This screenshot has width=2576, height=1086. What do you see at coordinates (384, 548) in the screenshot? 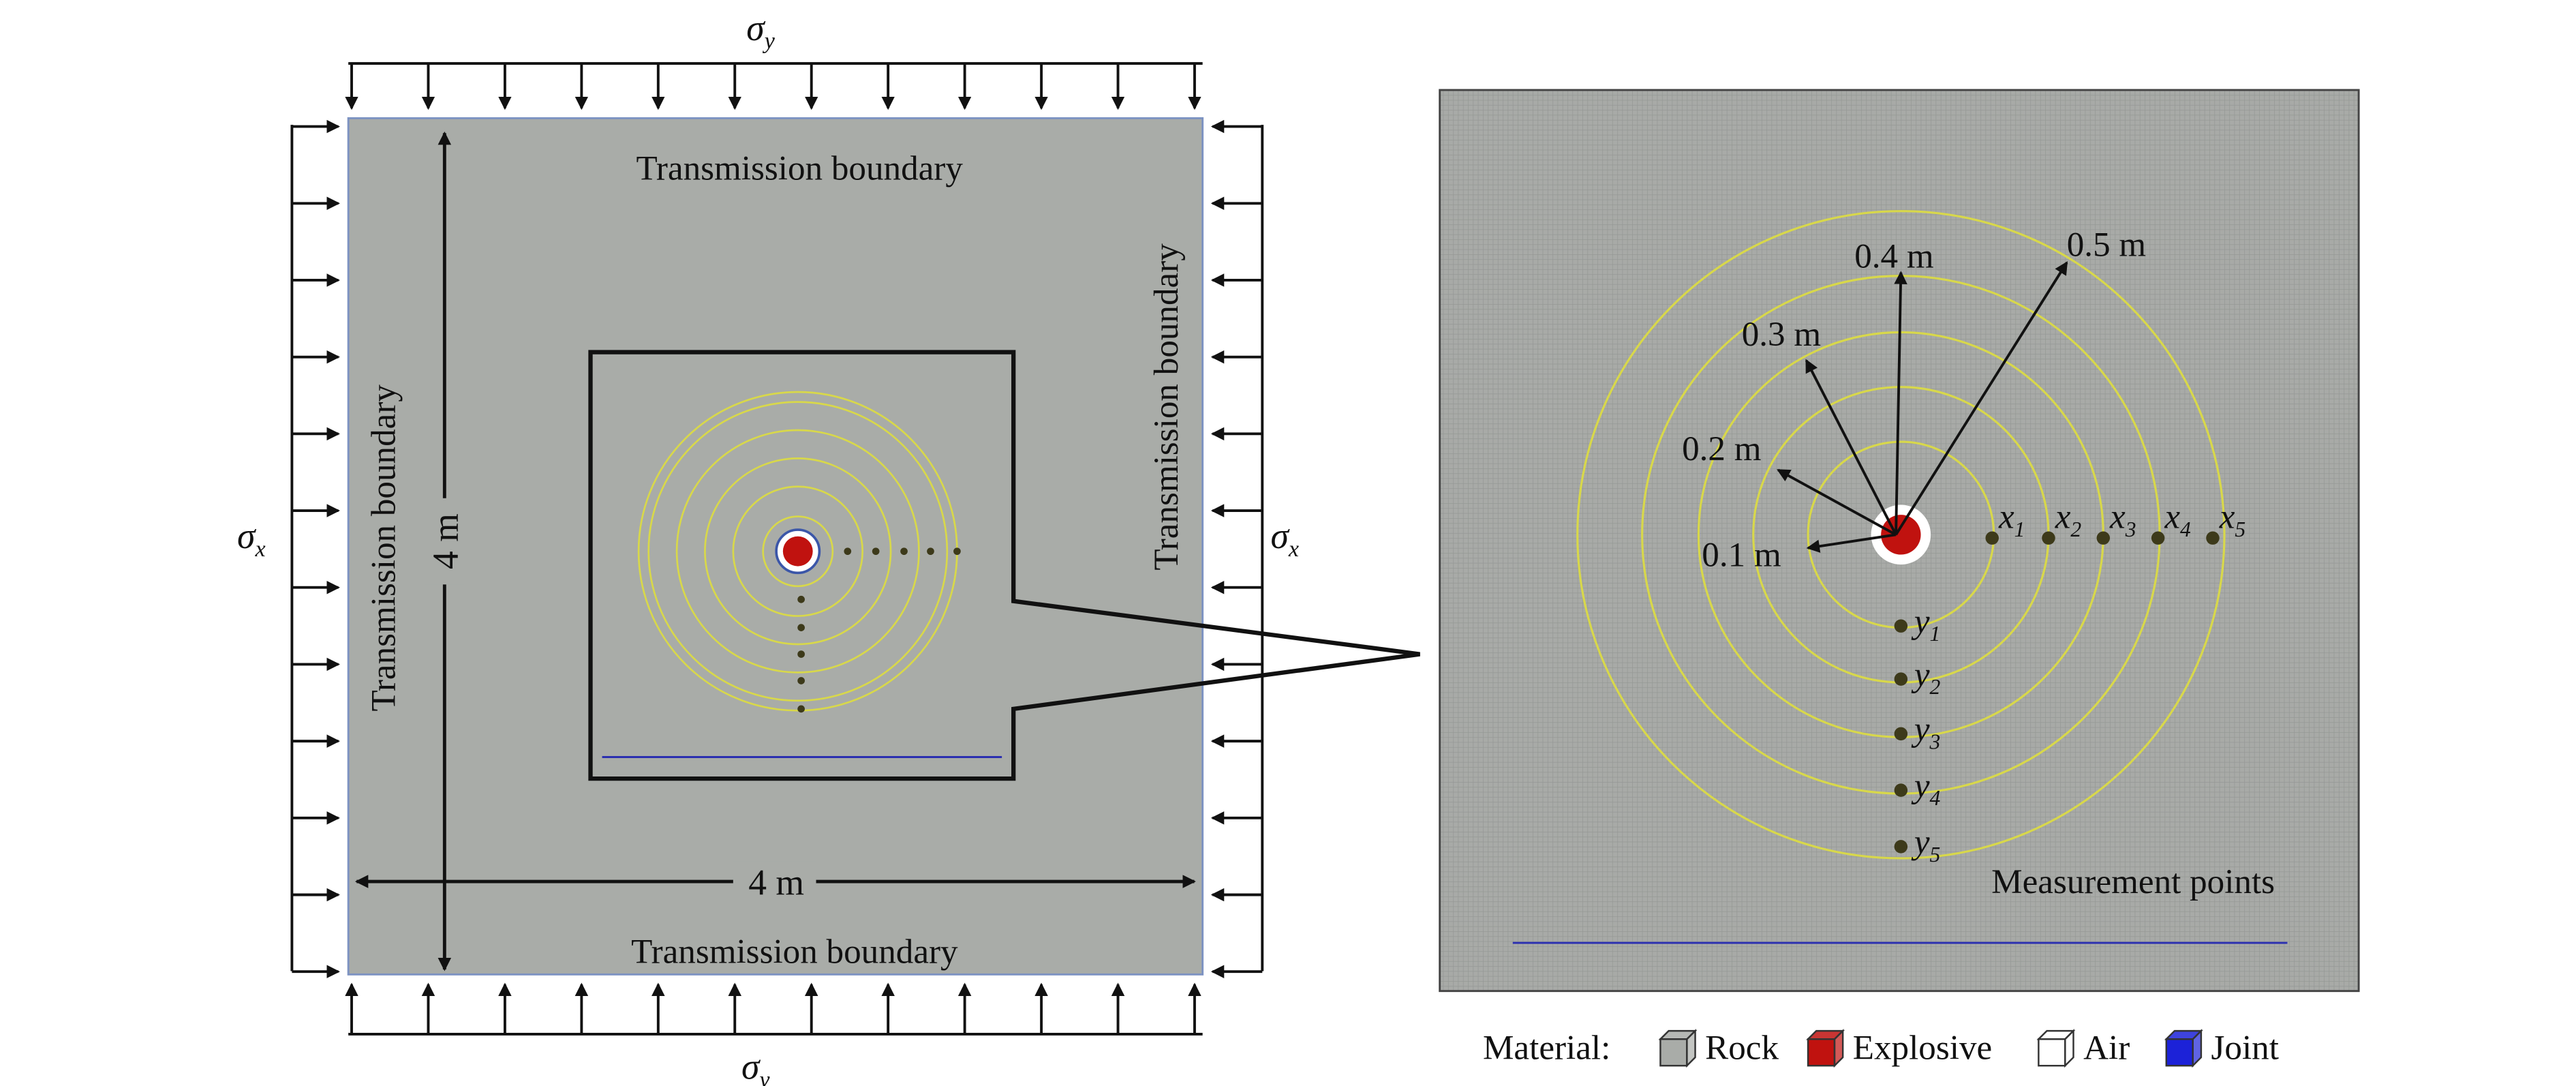
I see `boundary-left-label: Transmission boundary` at bounding box center [384, 548].